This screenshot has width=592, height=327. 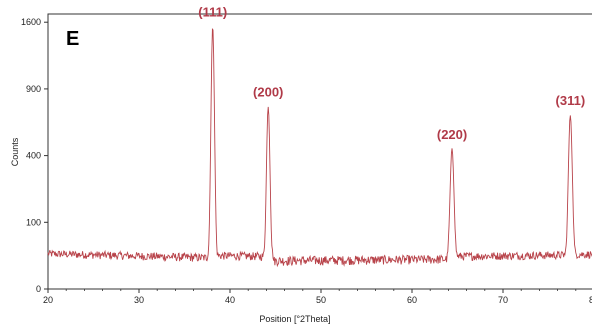 What do you see at coordinates (33, 222) in the screenshot?
I see `y-tick-label: 100` at bounding box center [33, 222].